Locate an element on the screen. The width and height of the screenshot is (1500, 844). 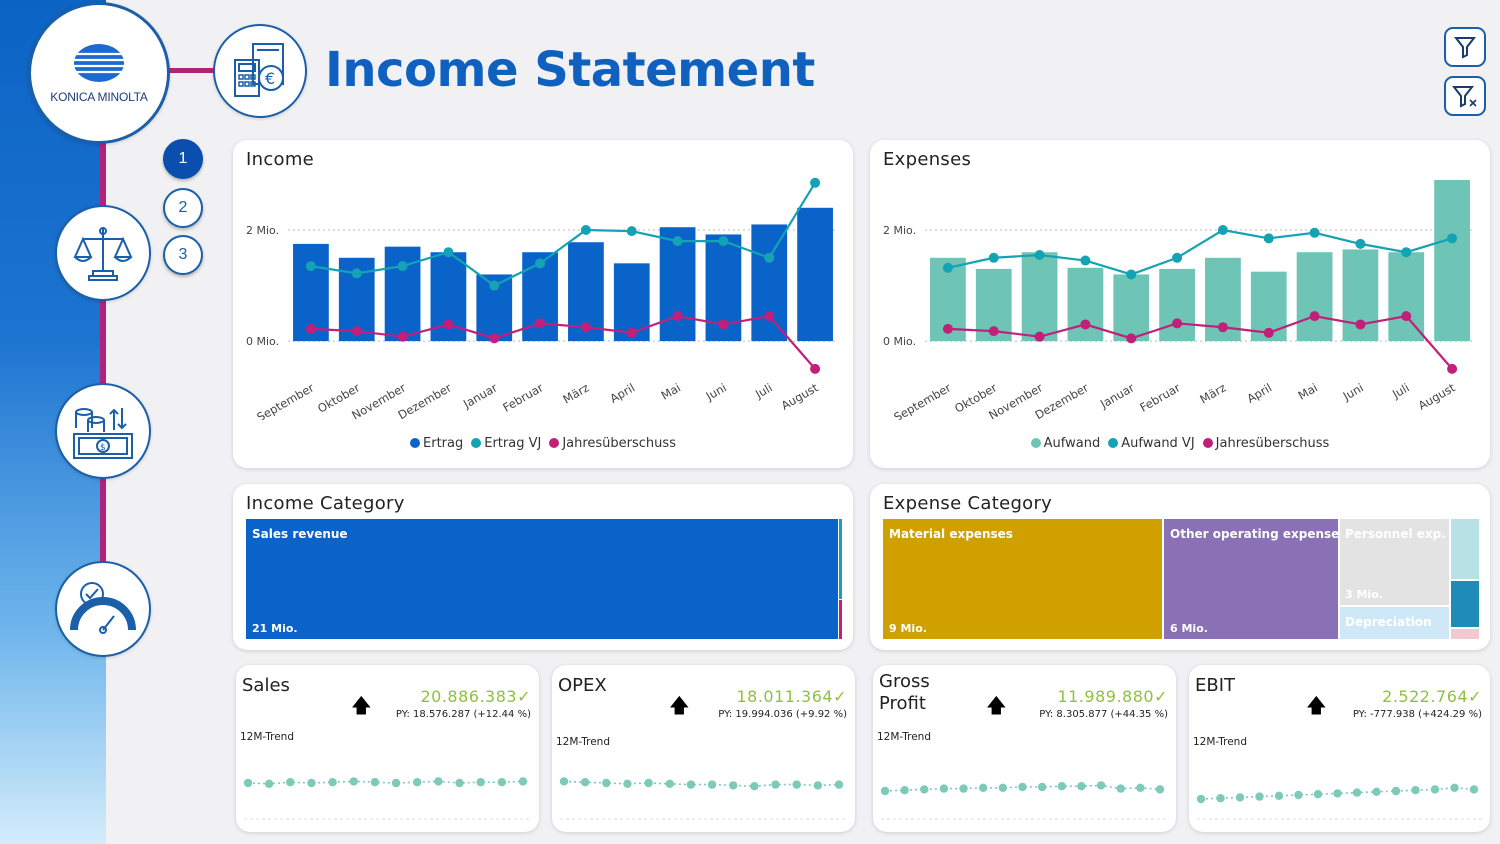
tile-label: Sales revenue is located at coordinates (300, 534).